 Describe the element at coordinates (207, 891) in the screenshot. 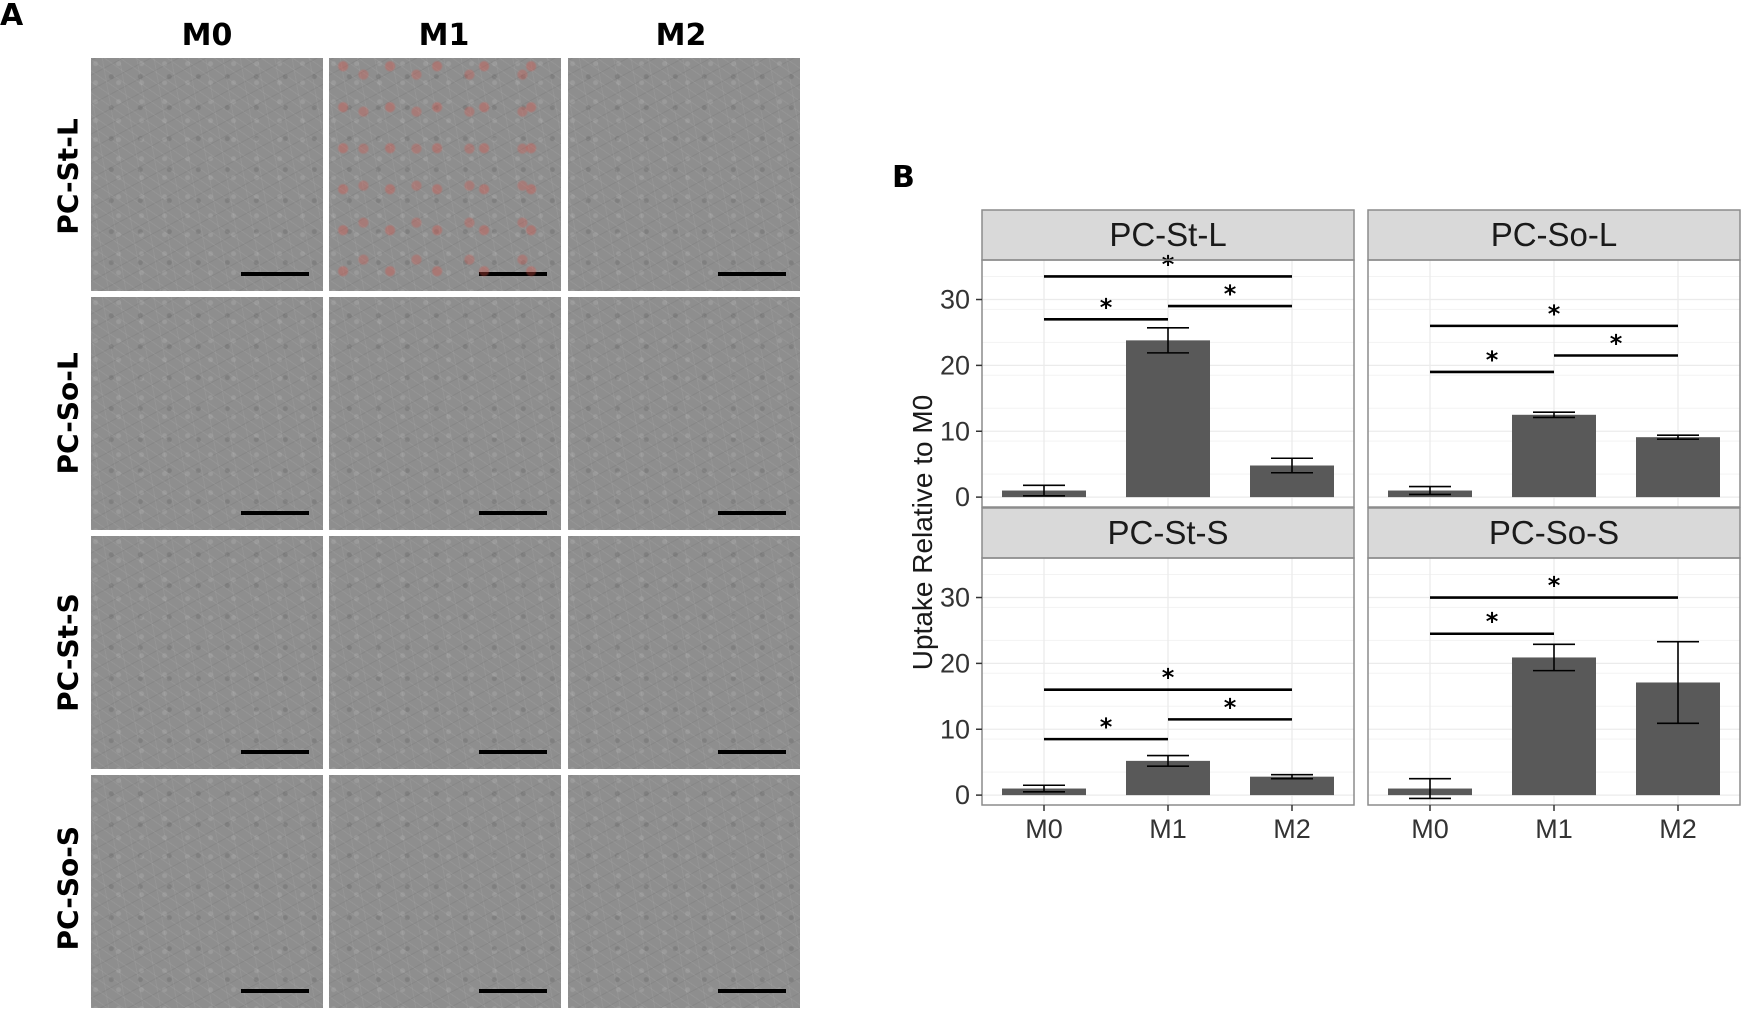

I see `micrograph-pc-so-s-m0` at that location.